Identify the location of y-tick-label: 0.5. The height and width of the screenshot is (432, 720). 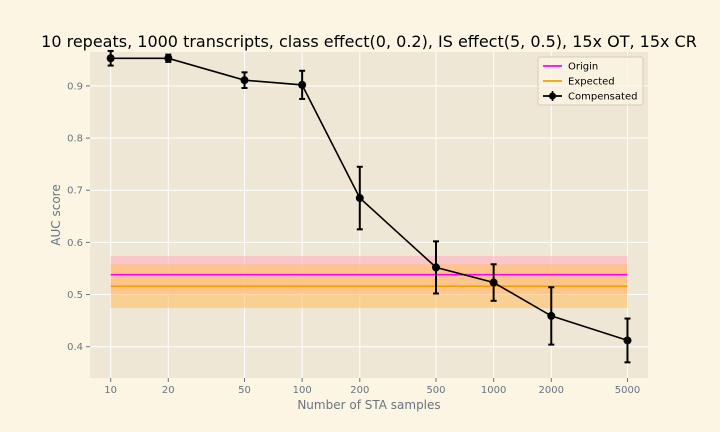
(75, 295).